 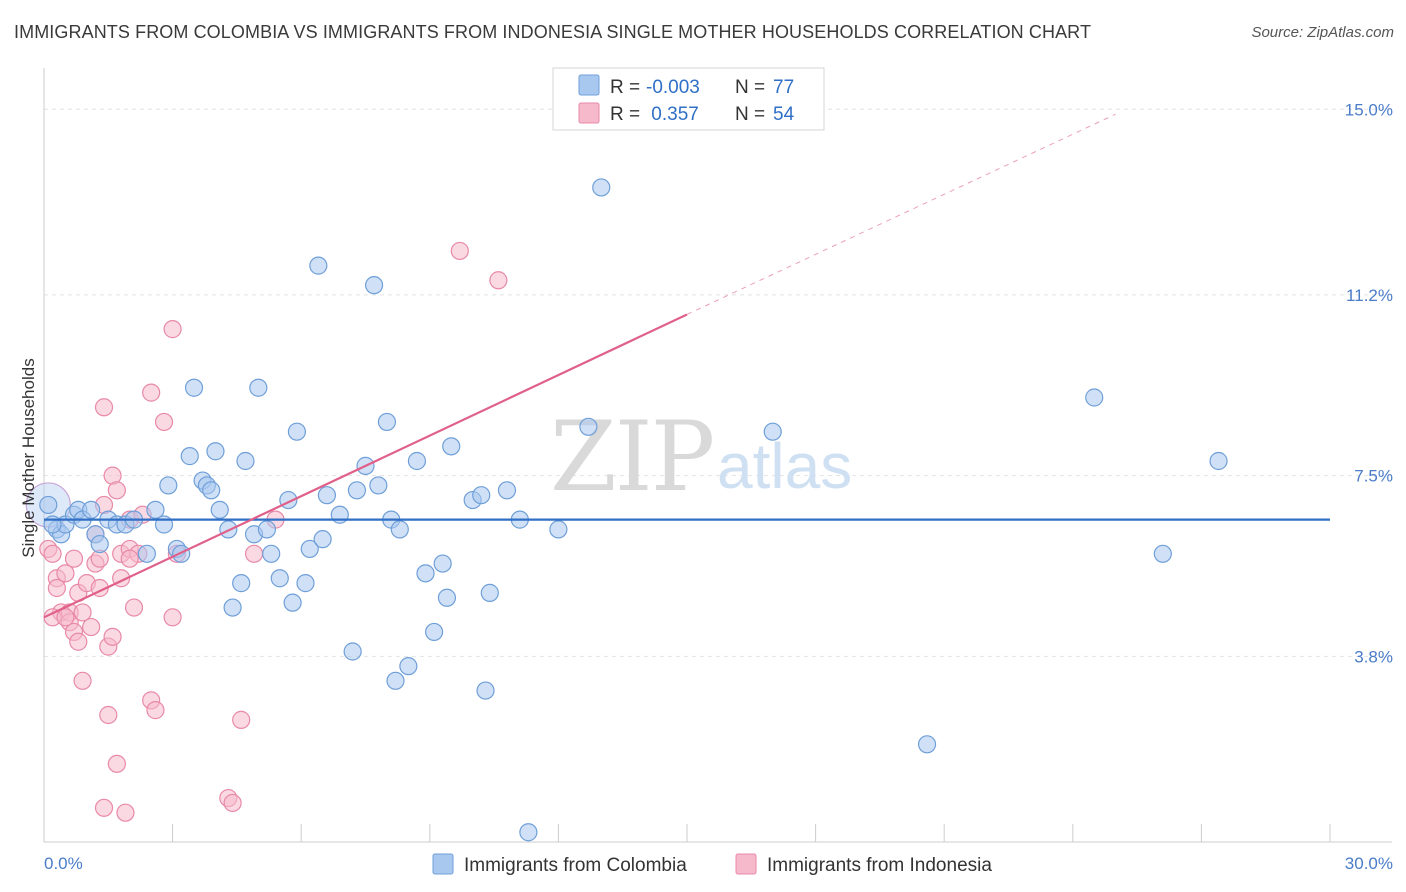 What do you see at coordinates (1373, 656) in the screenshot?
I see `y-tick-label: 3.8%` at bounding box center [1373, 656].